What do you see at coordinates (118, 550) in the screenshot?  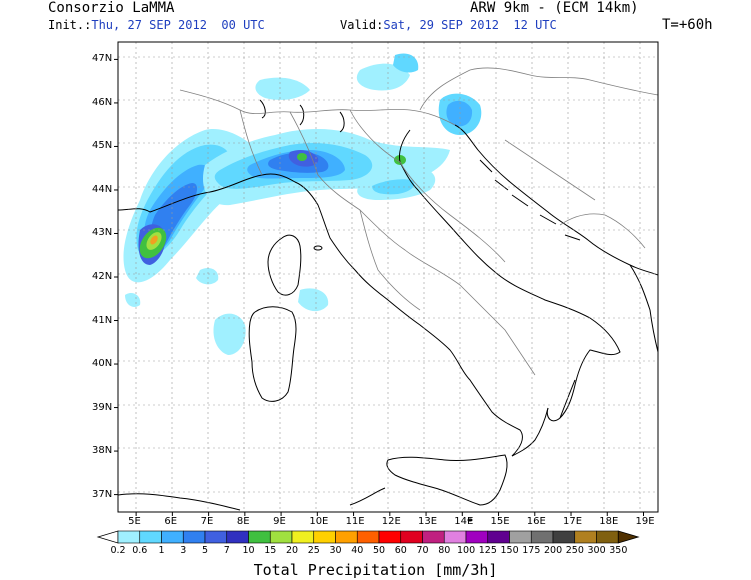 I see `legend-value: 0.2` at bounding box center [118, 550].